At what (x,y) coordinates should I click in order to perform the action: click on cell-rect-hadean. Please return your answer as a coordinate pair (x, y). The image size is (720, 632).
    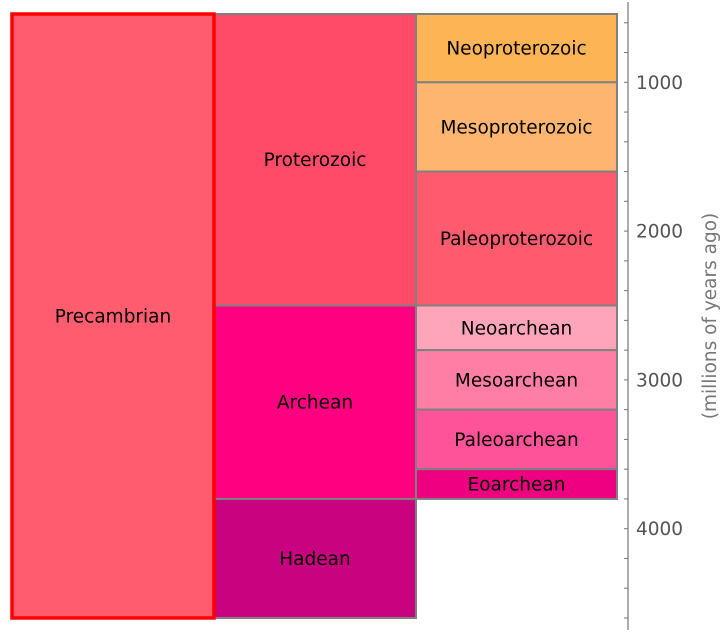
    Looking at the image, I should click on (315, 558).